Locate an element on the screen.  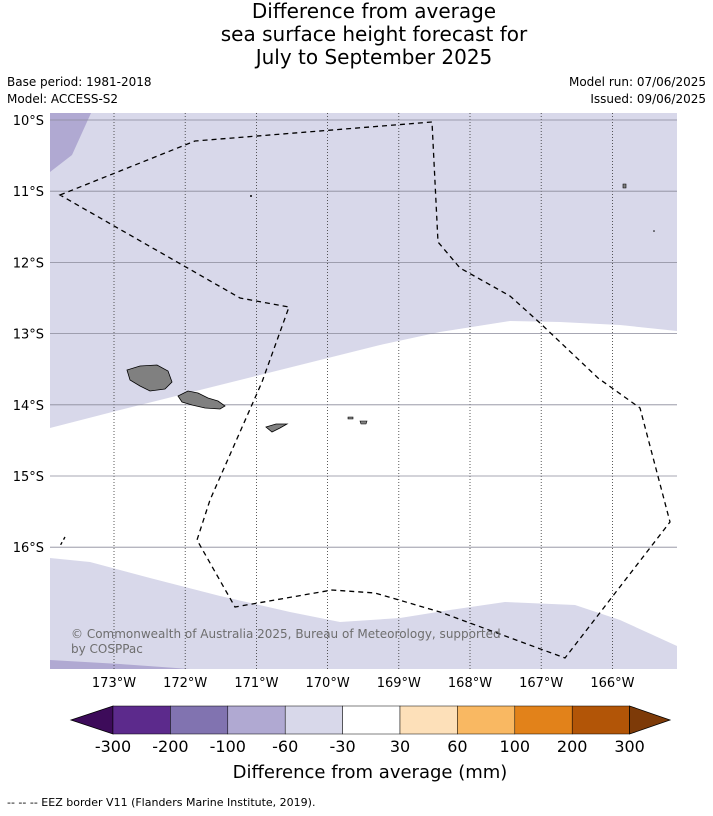
latitude-label: 15°S is located at coordinates (28, 477).